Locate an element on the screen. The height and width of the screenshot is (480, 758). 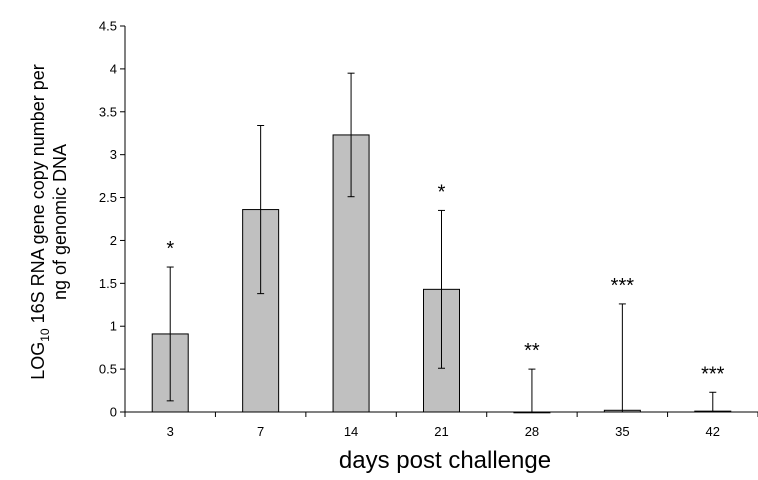
x-tick-label: 14 is located at coordinates (351, 431).